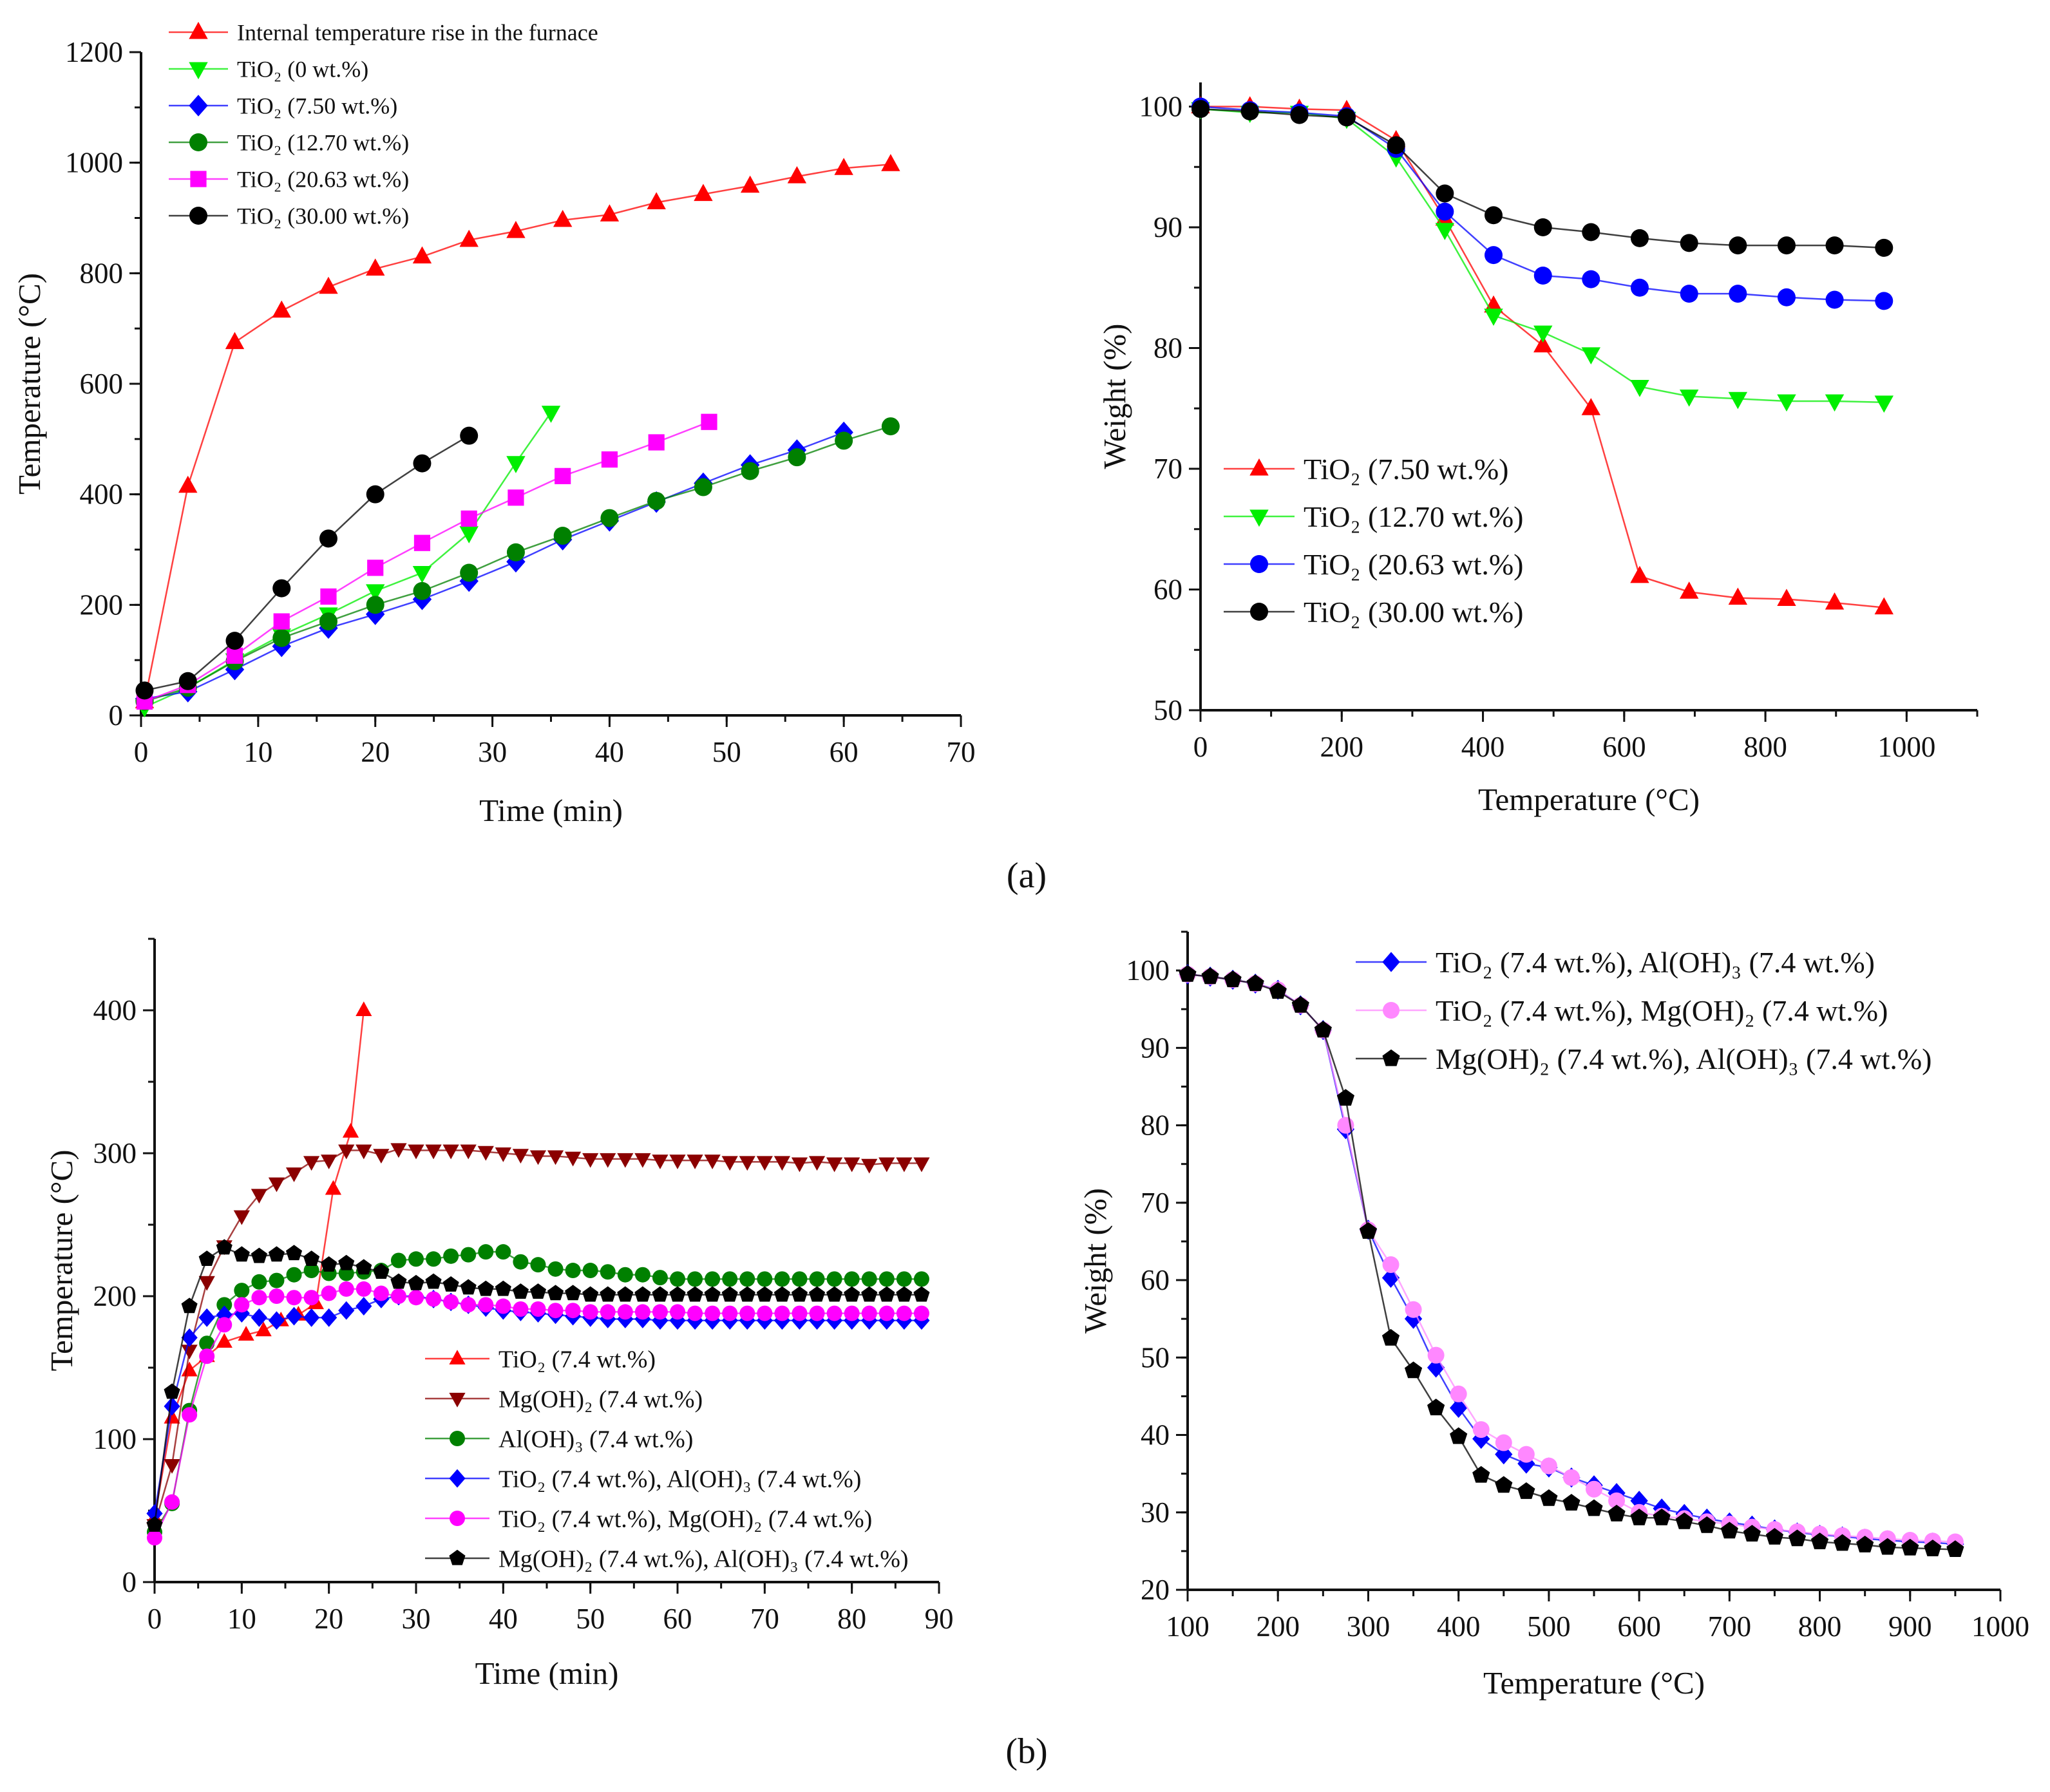 This screenshot has height=1792, width=2050. What do you see at coordinates (600, 1400) in the screenshot?
I see `legend-label: Mg(OH)₂ (7.4 wt.%)` at bounding box center [600, 1400].